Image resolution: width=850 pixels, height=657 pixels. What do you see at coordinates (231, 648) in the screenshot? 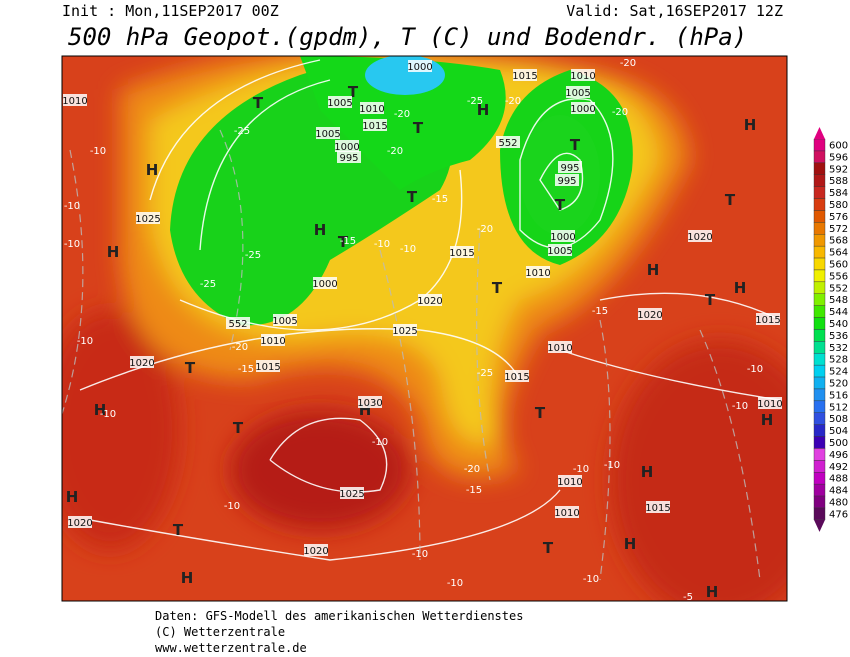
I see `footer-url: www.wetterzentrale.de` at bounding box center [231, 648].